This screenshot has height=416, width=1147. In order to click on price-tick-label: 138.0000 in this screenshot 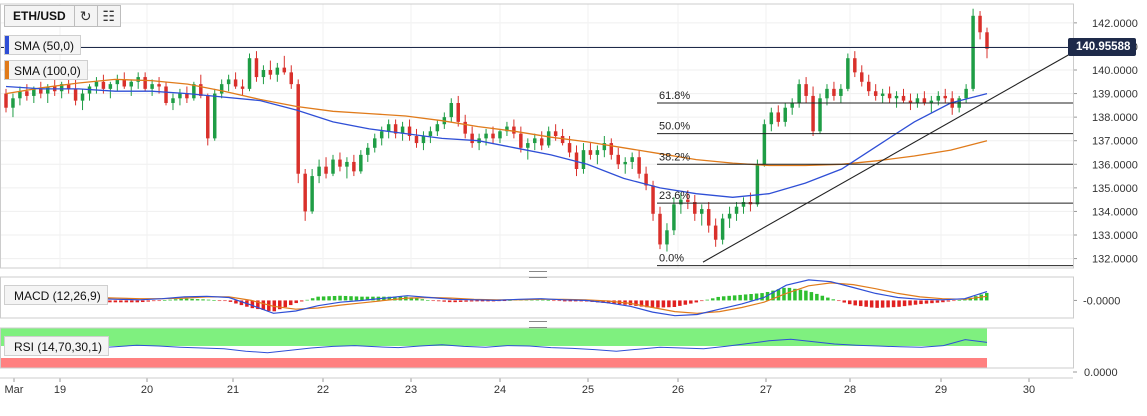, I will do `click(1115, 118)`.